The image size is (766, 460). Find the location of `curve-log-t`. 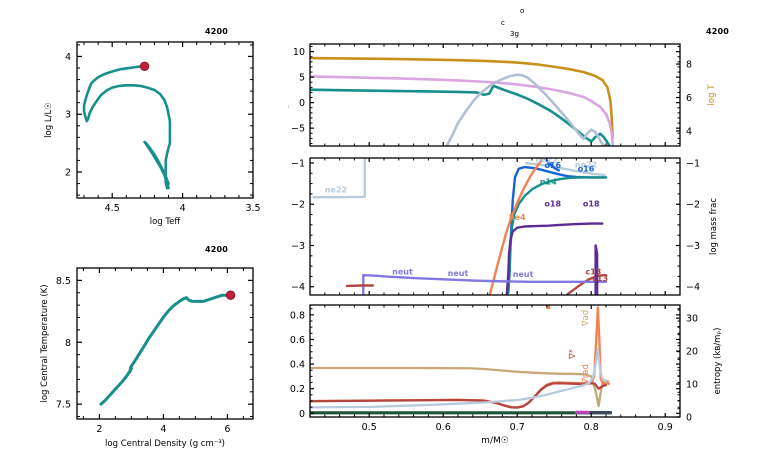

curve-log-t is located at coordinates (462, 97).